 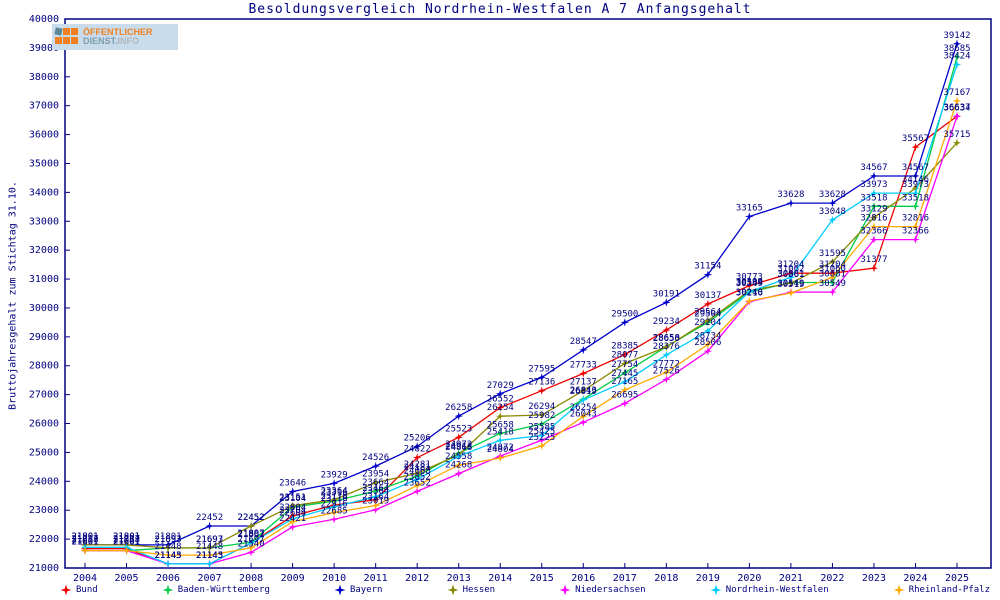 I want to click on legend-item-Rheinland-Pfalz: Rheinland-Pfalz, so click(x=941, y=590).